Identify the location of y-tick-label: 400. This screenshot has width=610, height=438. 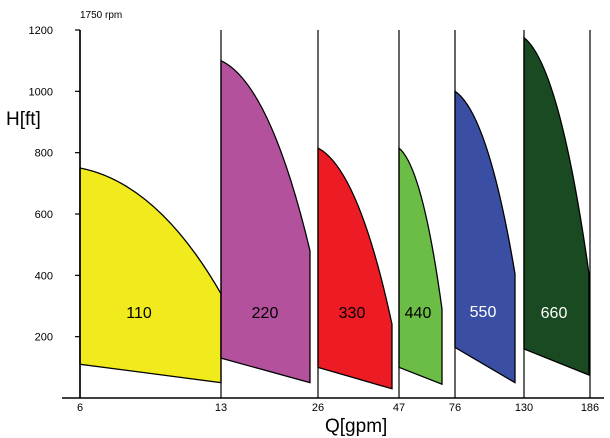
(44, 276).